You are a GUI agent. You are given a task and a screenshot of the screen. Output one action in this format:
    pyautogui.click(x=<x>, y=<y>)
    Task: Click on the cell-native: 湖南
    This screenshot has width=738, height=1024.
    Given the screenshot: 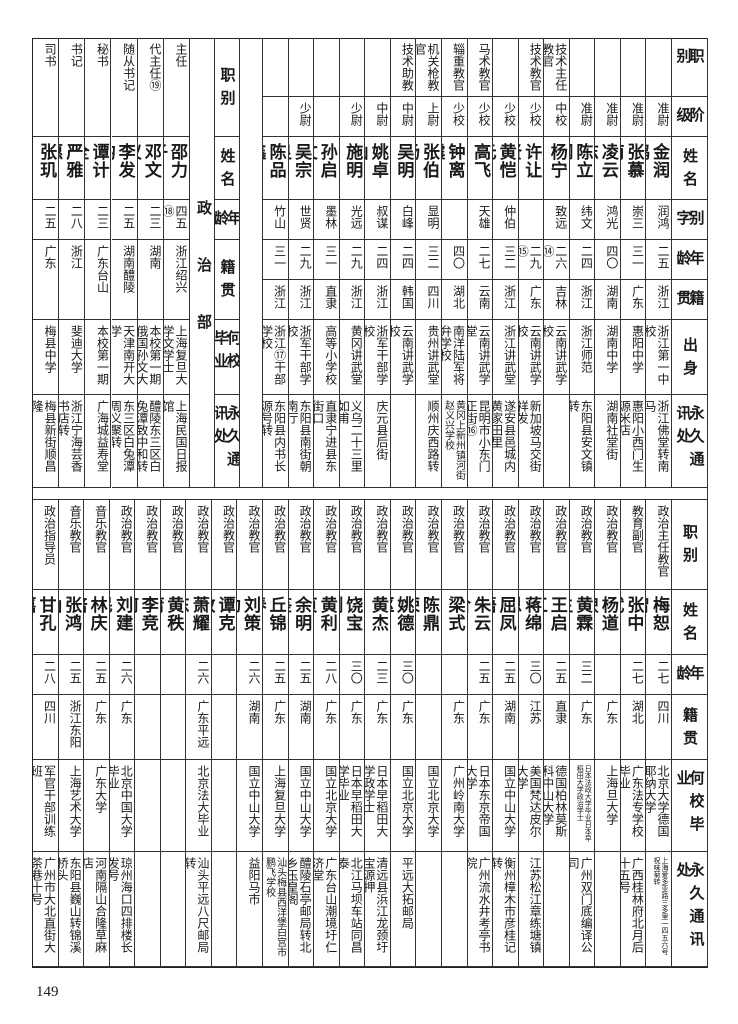 What is the action you would take?
    pyautogui.click(x=301, y=727)
    